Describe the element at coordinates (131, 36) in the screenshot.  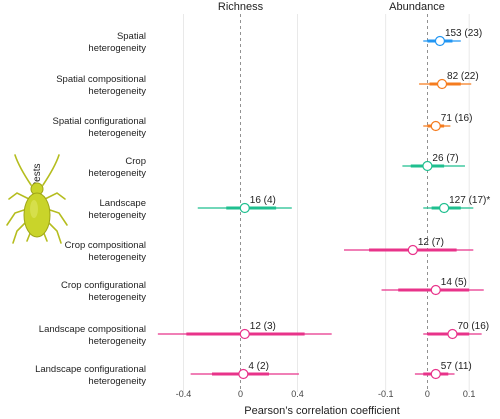
I see `row-label: Spatial` at that location.